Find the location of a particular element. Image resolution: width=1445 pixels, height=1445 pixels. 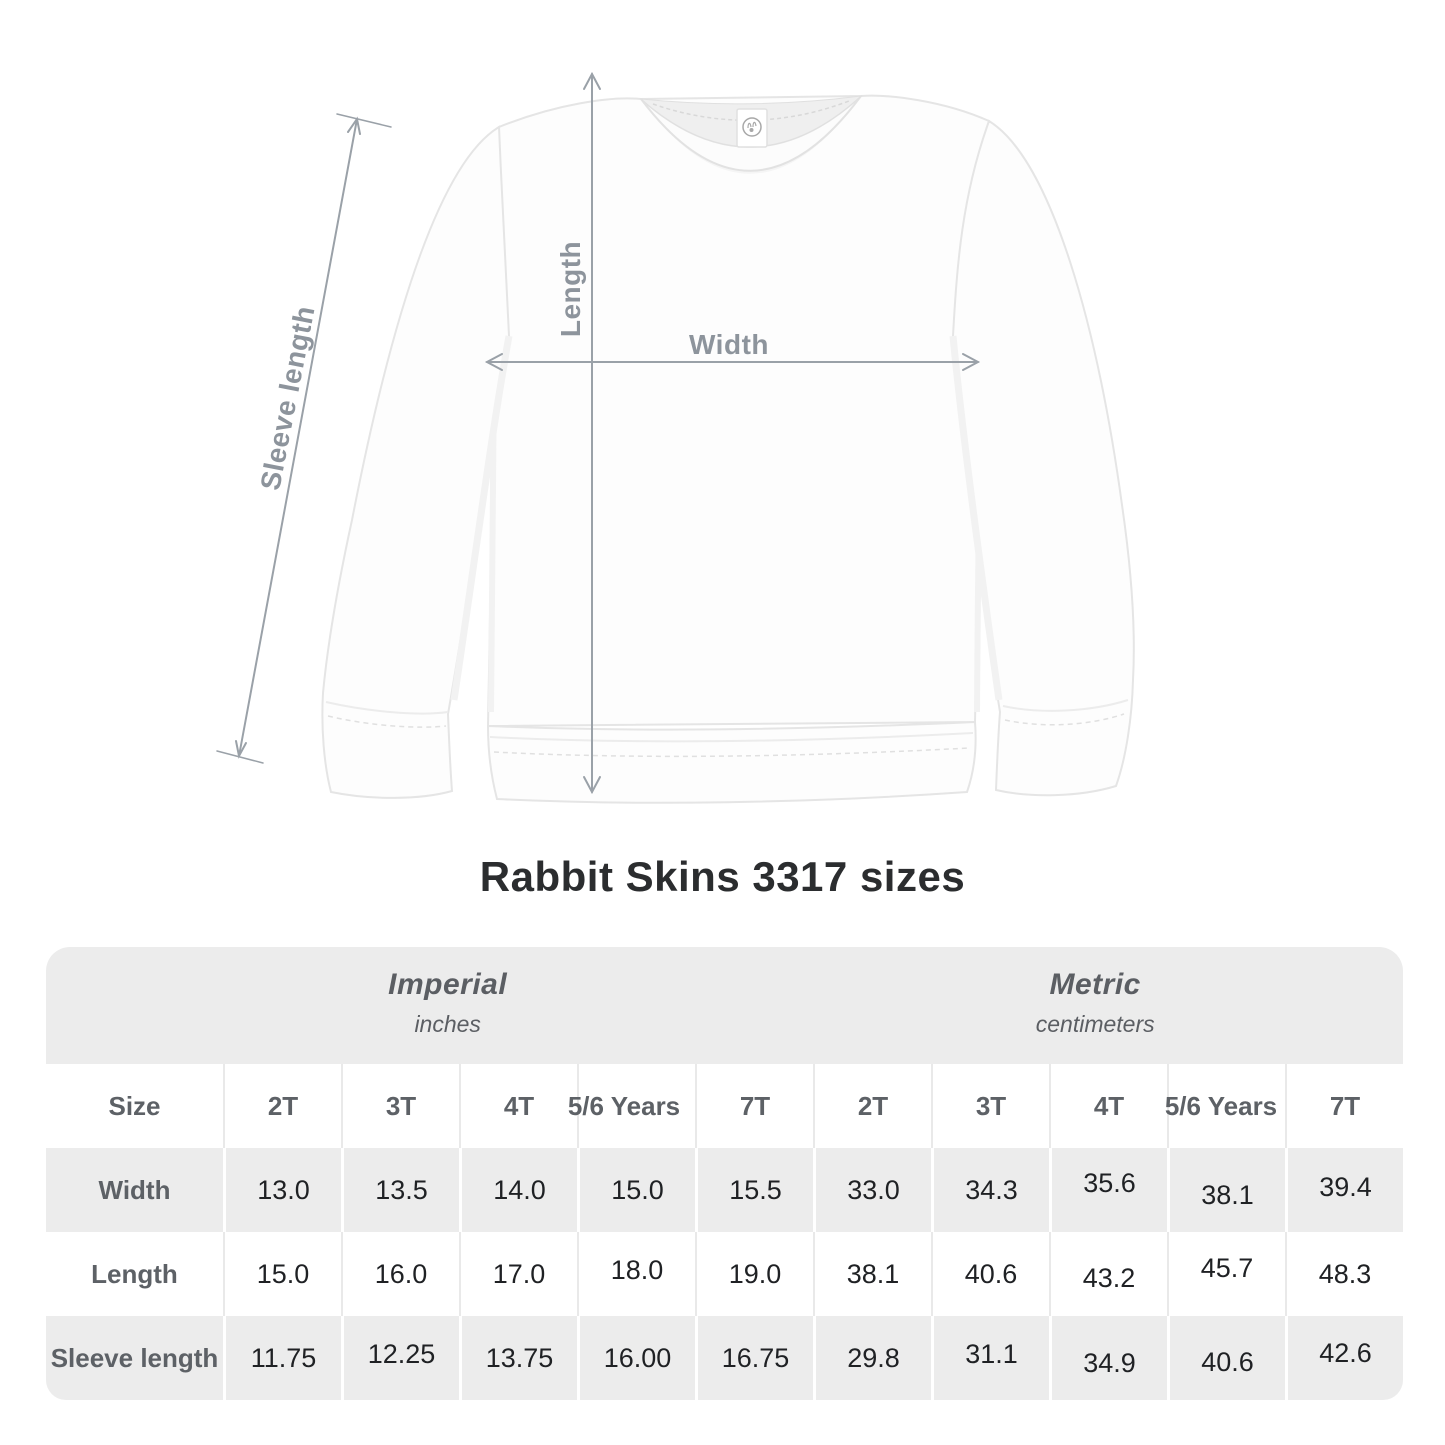

value-cell: 48.3 is located at coordinates (1344, 1274).